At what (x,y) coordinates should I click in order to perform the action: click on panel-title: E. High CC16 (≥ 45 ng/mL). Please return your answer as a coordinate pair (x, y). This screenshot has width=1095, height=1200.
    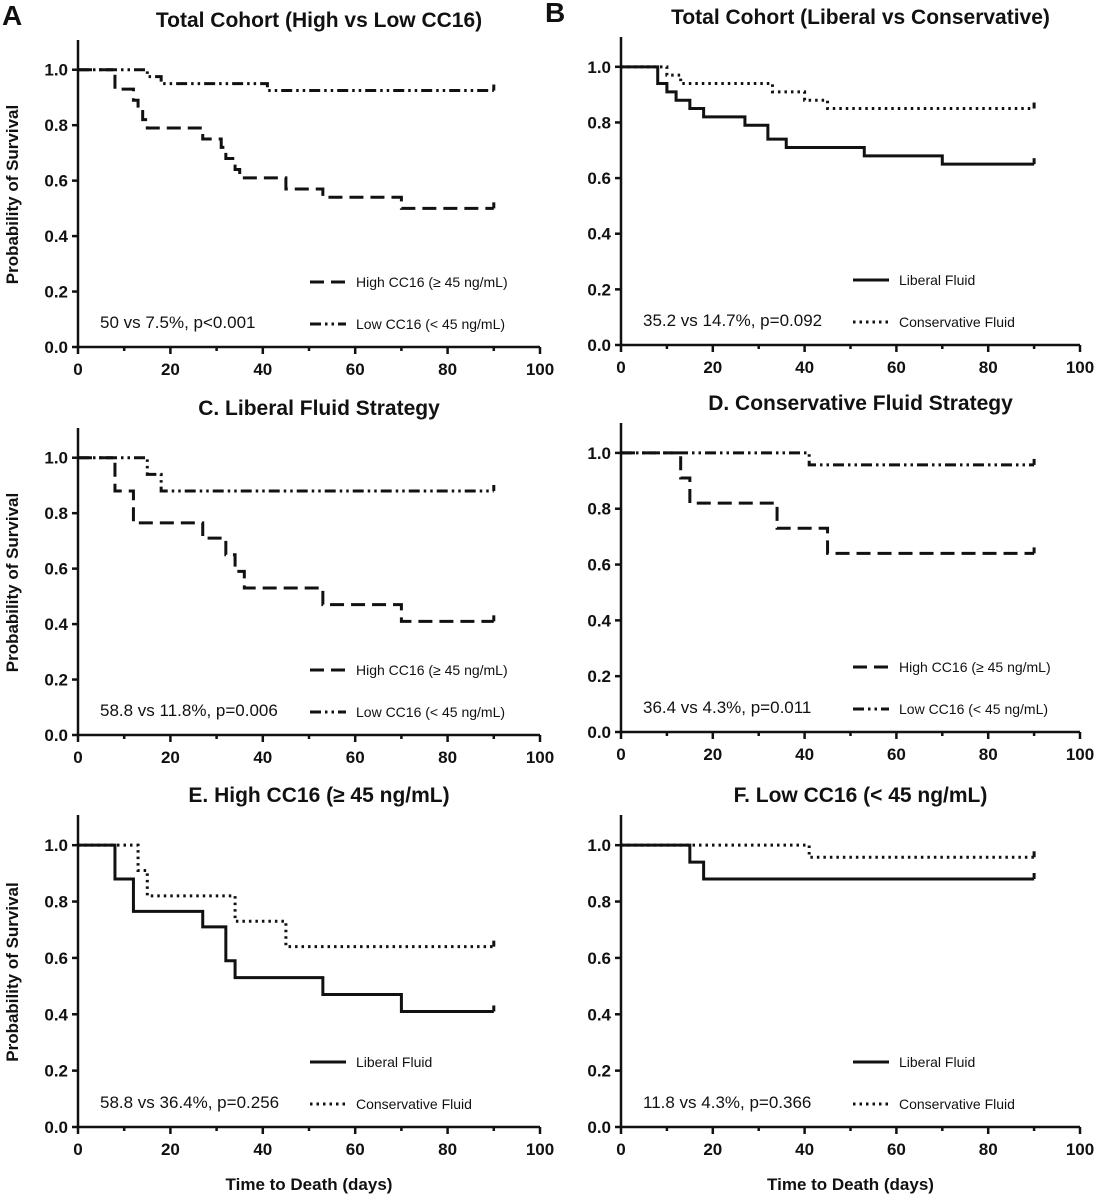
    Looking at the image, I should click on (318, 795).